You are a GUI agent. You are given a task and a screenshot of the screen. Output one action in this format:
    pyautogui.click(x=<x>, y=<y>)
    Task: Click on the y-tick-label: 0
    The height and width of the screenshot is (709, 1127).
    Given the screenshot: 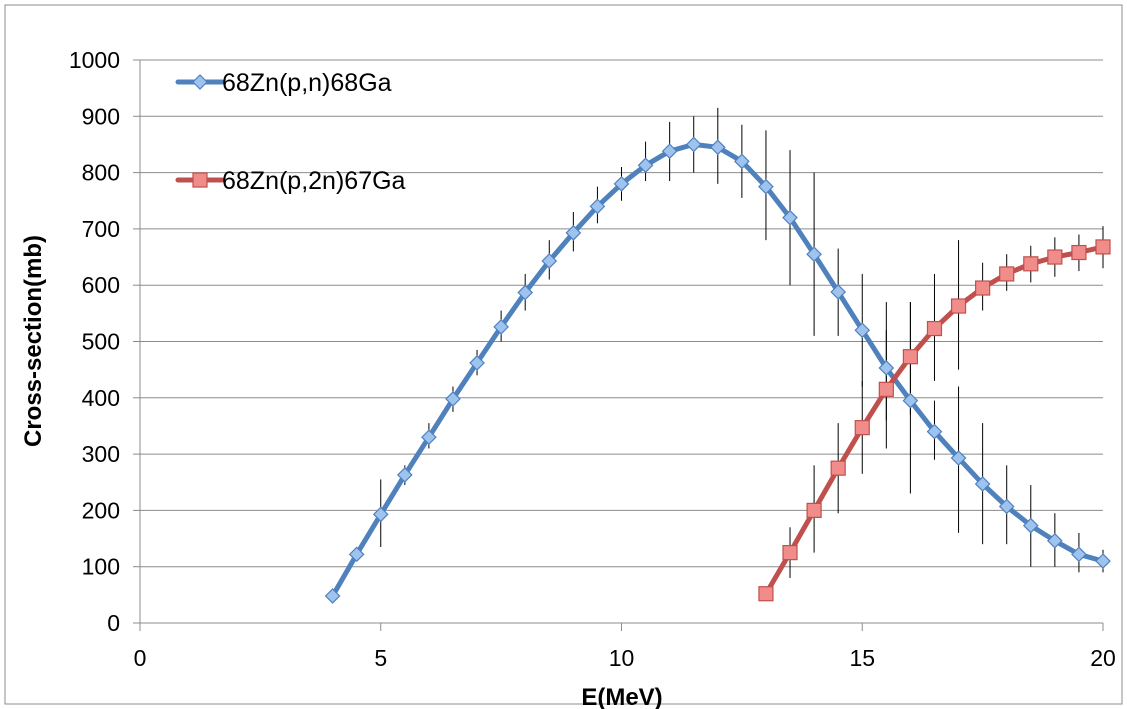 What is the action you would take?
    pyautogui.click(x=113, y=623)
    